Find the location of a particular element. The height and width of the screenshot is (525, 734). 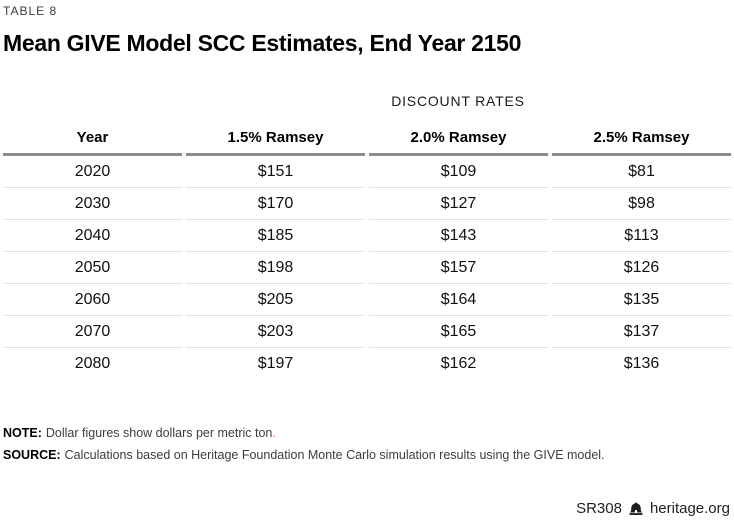

cell-value: $135 is located at coordinates (641, 300).